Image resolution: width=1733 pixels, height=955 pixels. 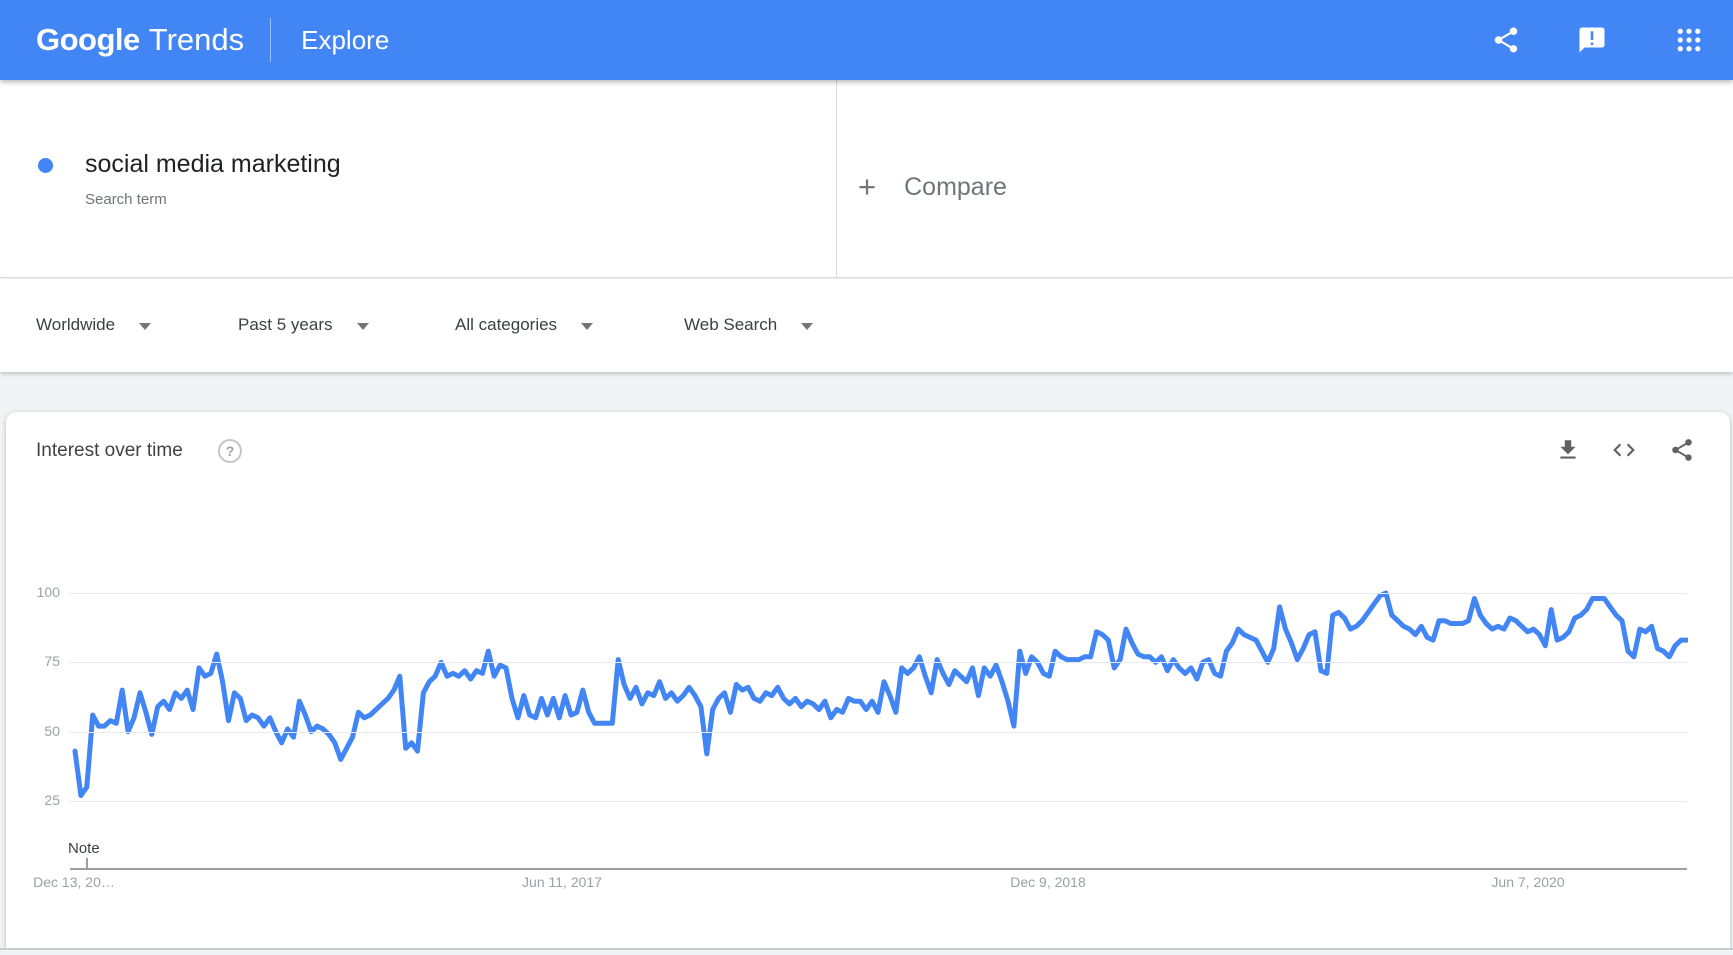 What do you see at coordinates (196, 39) in the screenshot?
I see `logo-trends-text: Trends` at bounding box center [196, 39].